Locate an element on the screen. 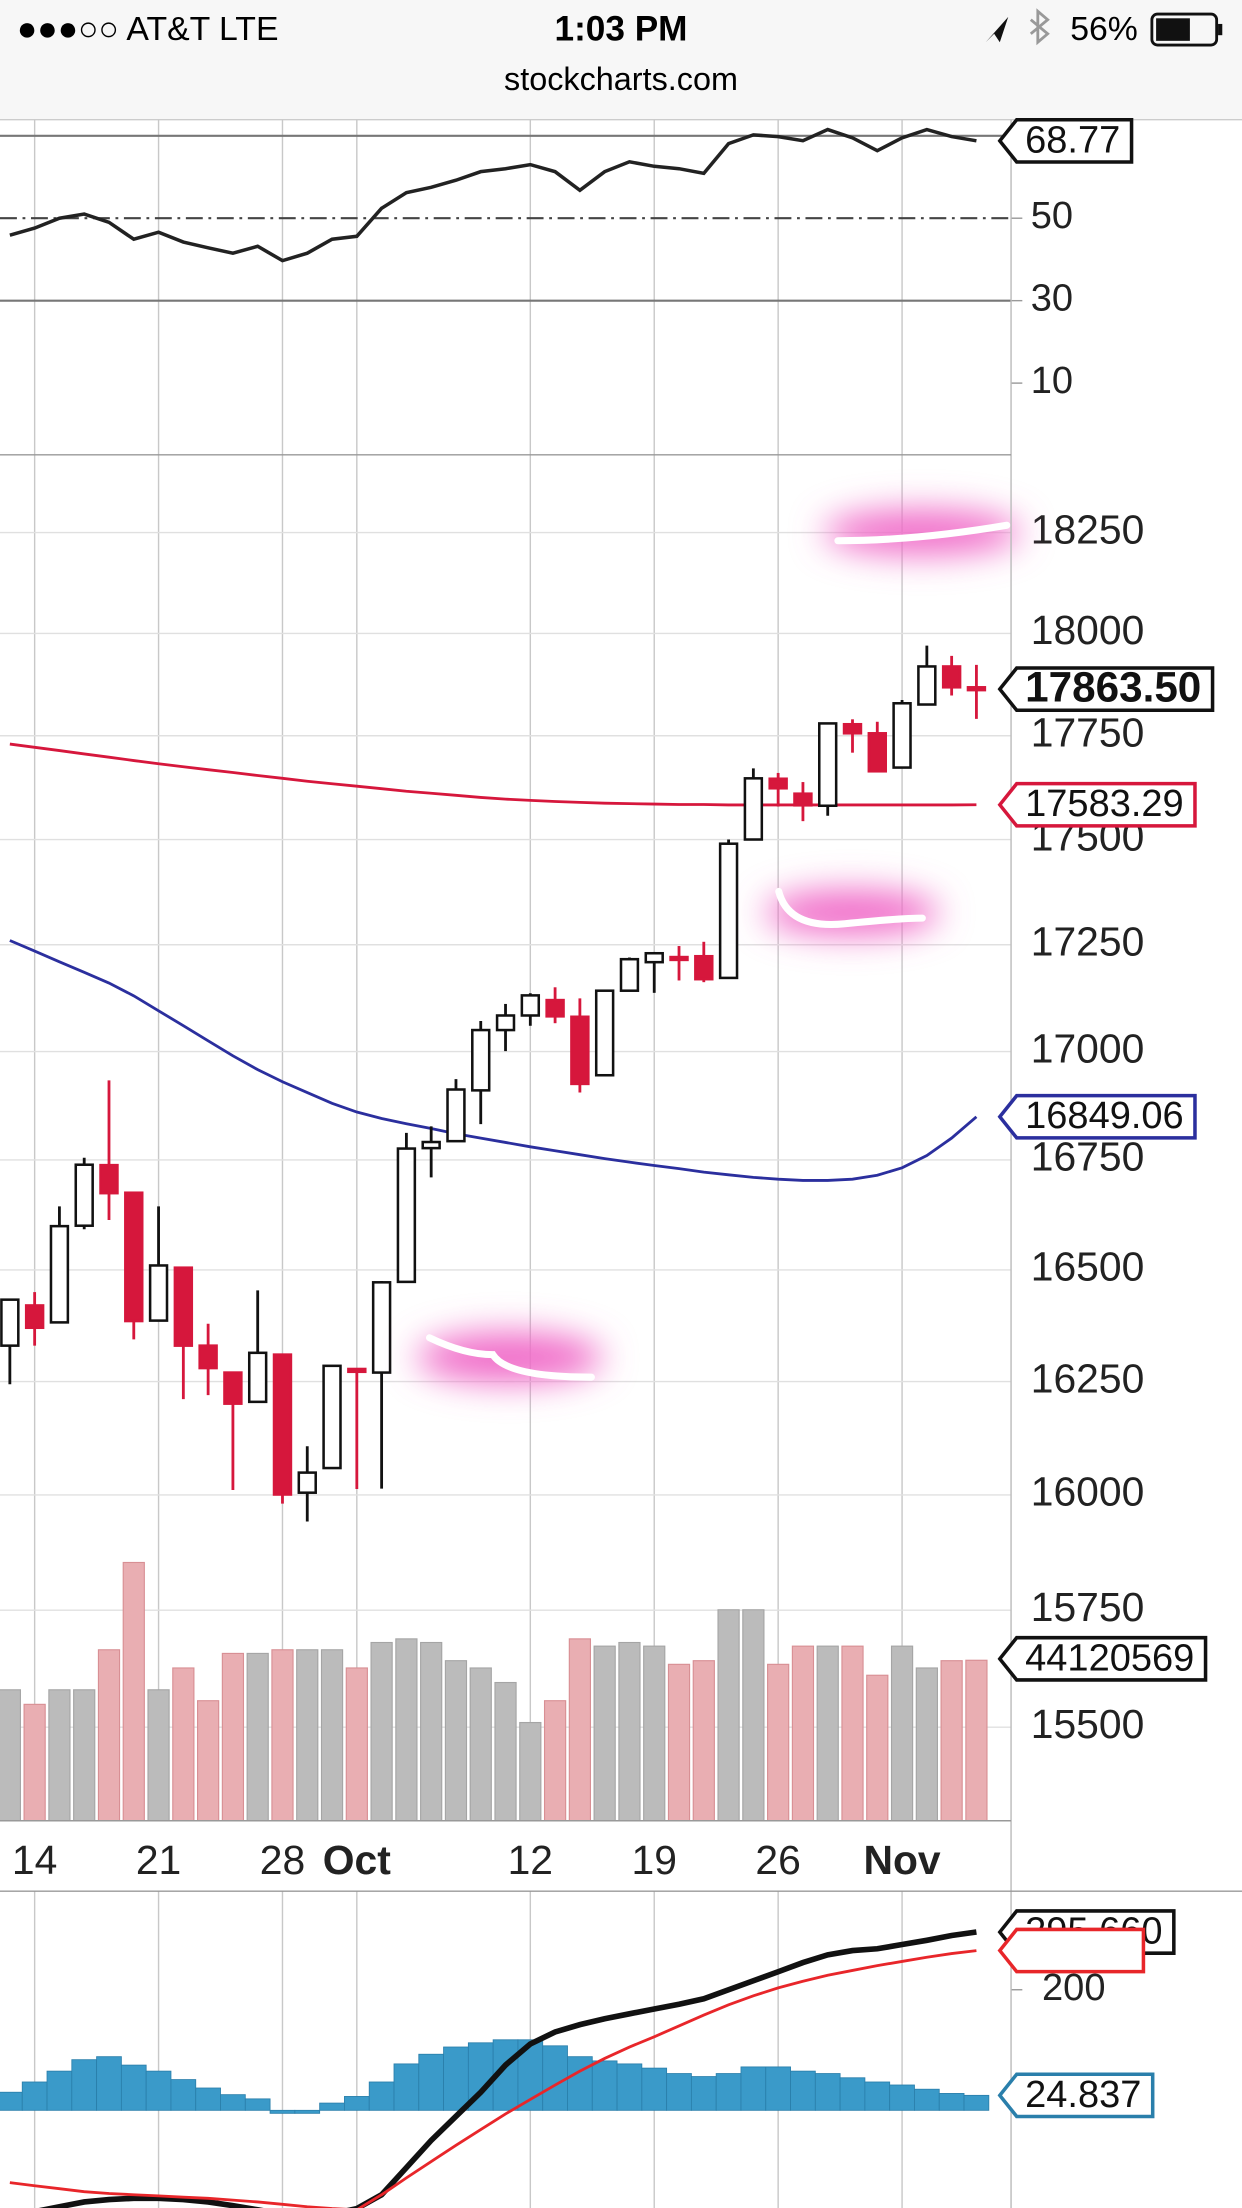 This screenshot has width=1242, height=2208. url: stockcharts.com is located at coordinates (621, 79).